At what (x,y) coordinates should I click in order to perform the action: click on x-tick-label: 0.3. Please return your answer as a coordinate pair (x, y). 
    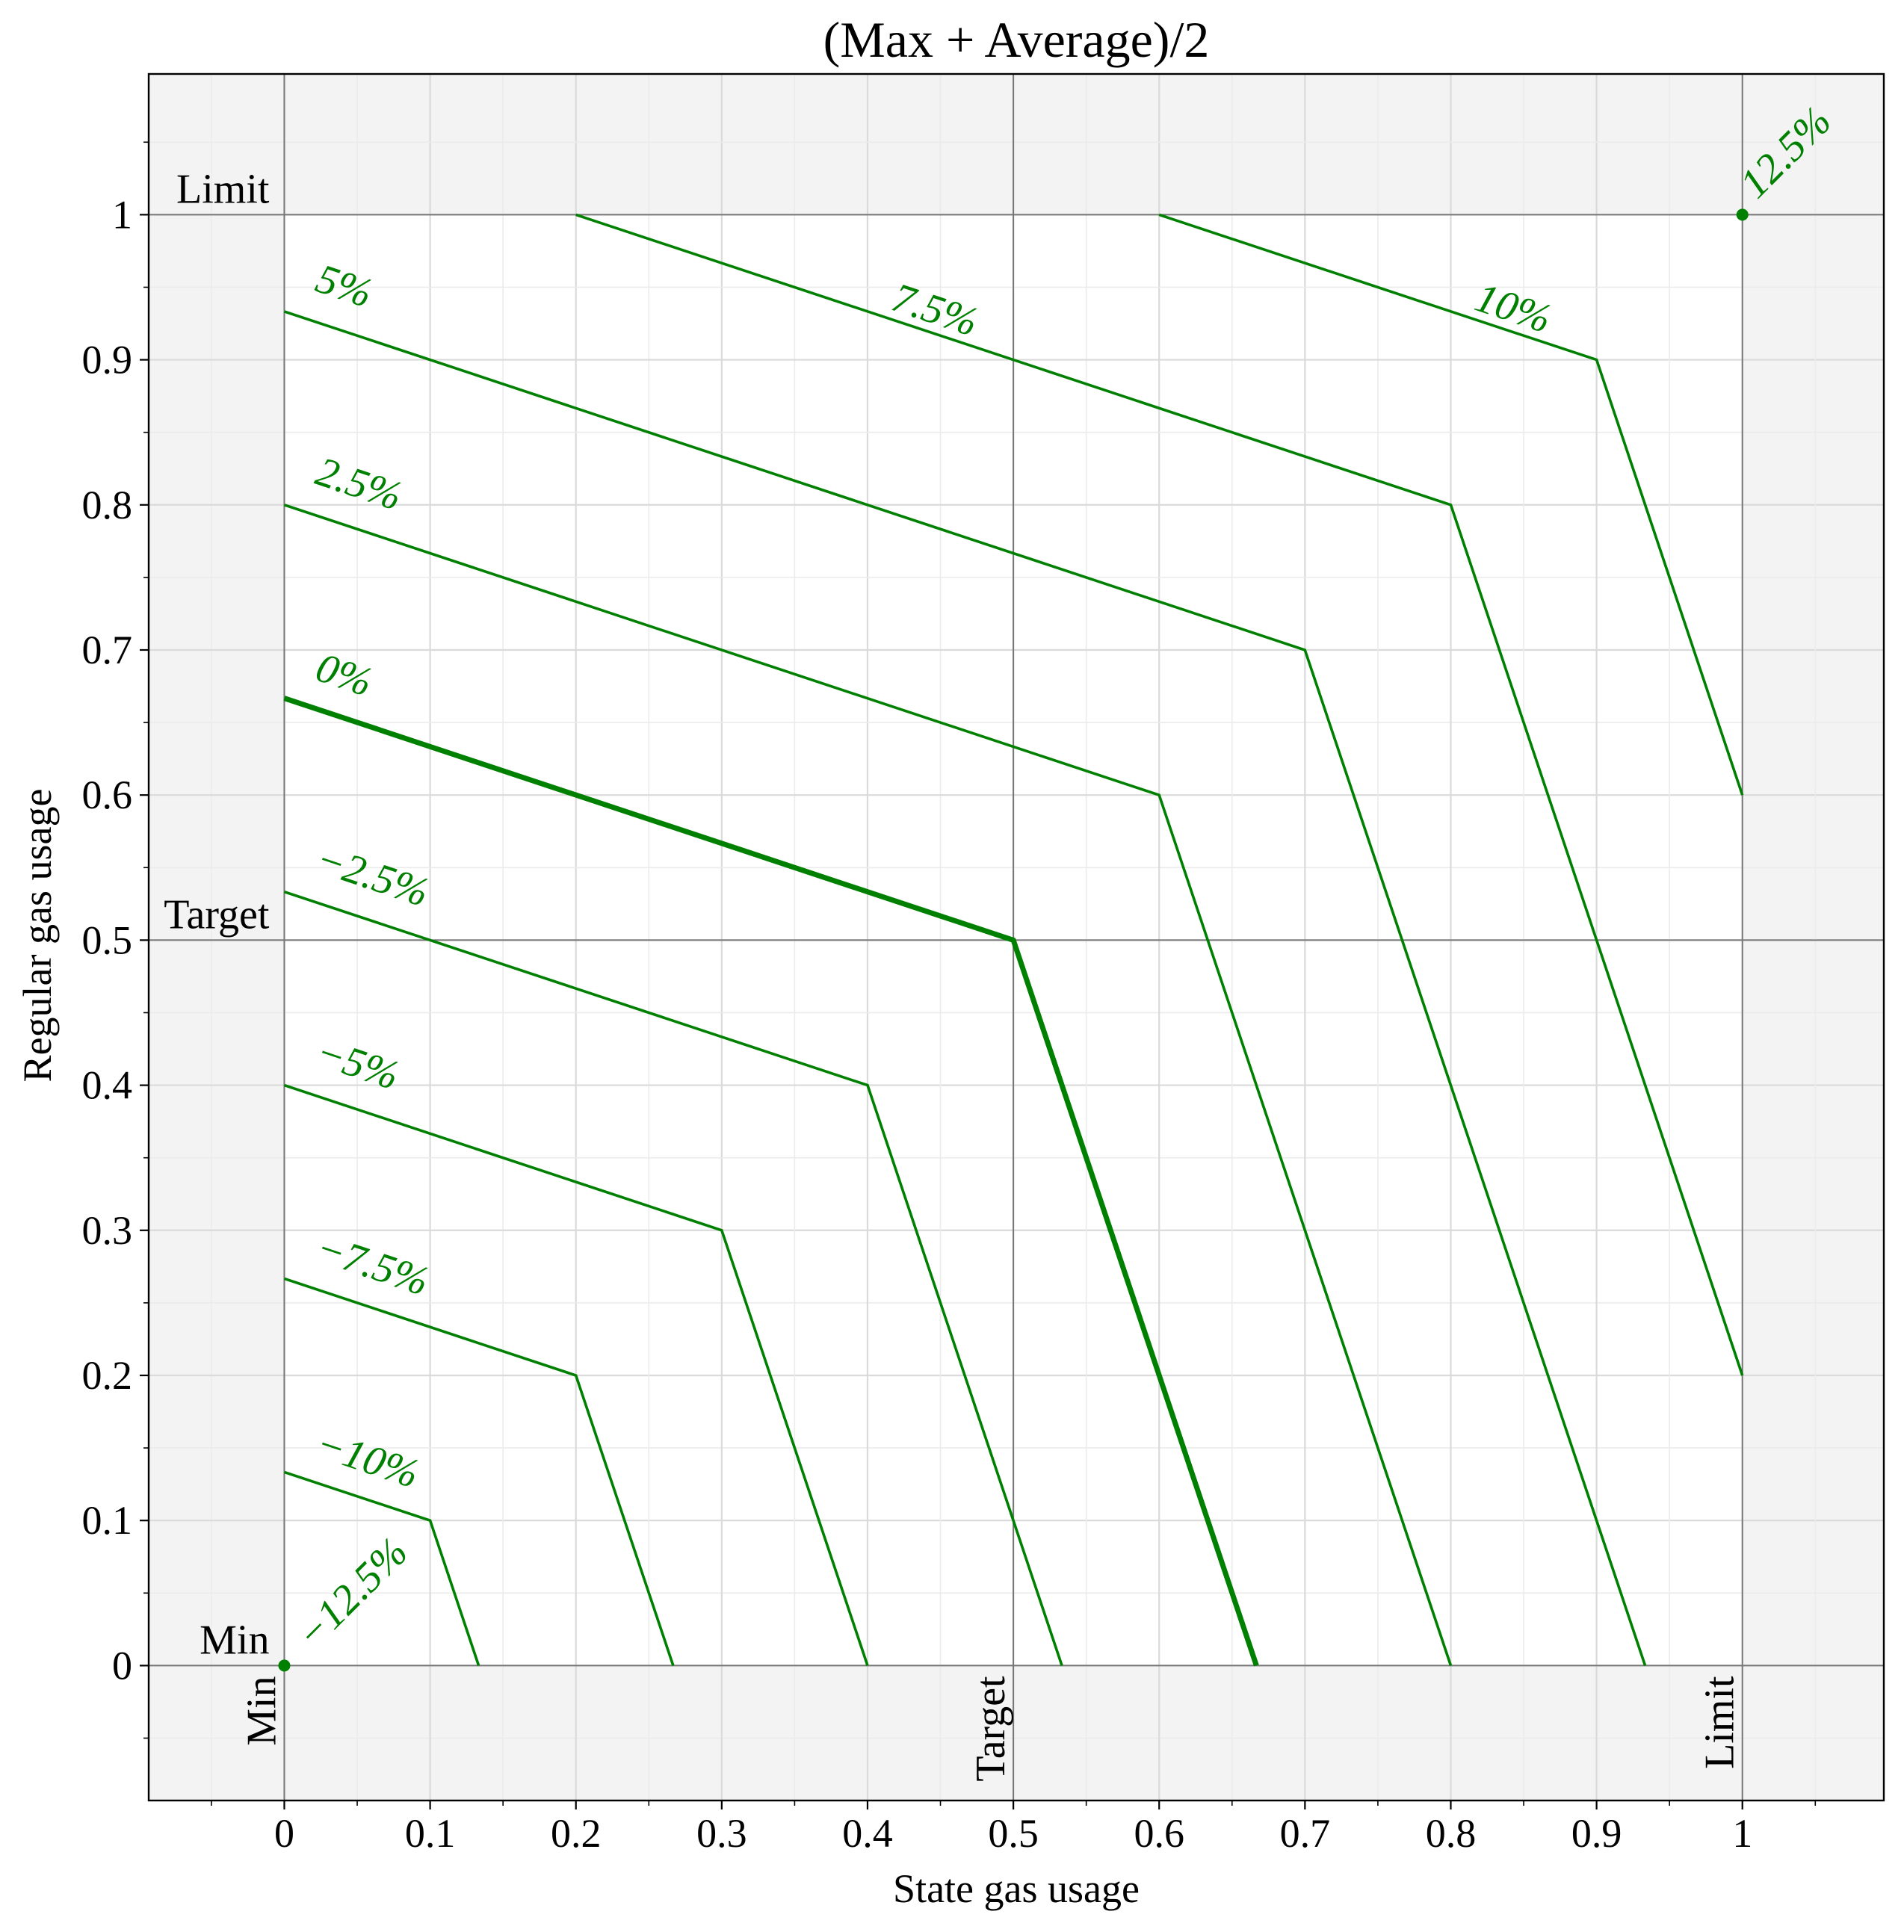
    Looking at the image, I should click on (721, 1833).